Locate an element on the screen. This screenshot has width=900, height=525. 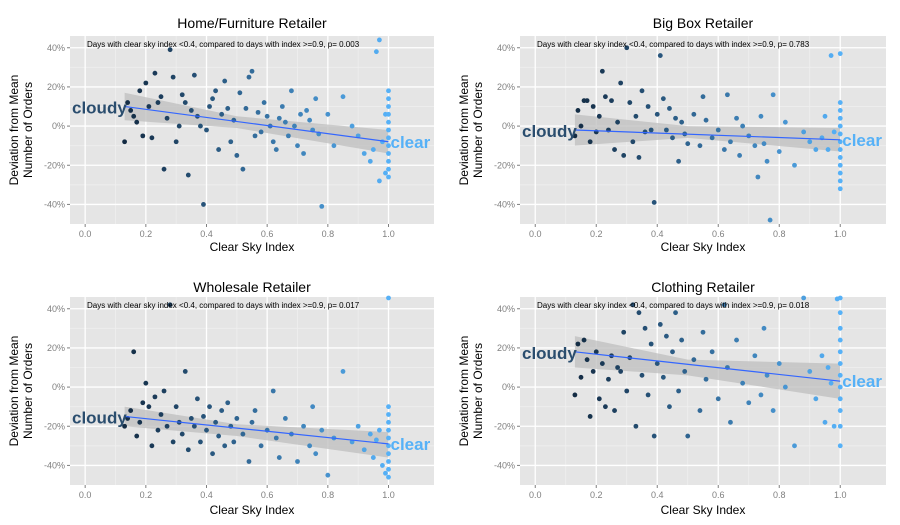
x-tick-label: 0.2 is located at coordinates (146, 234).